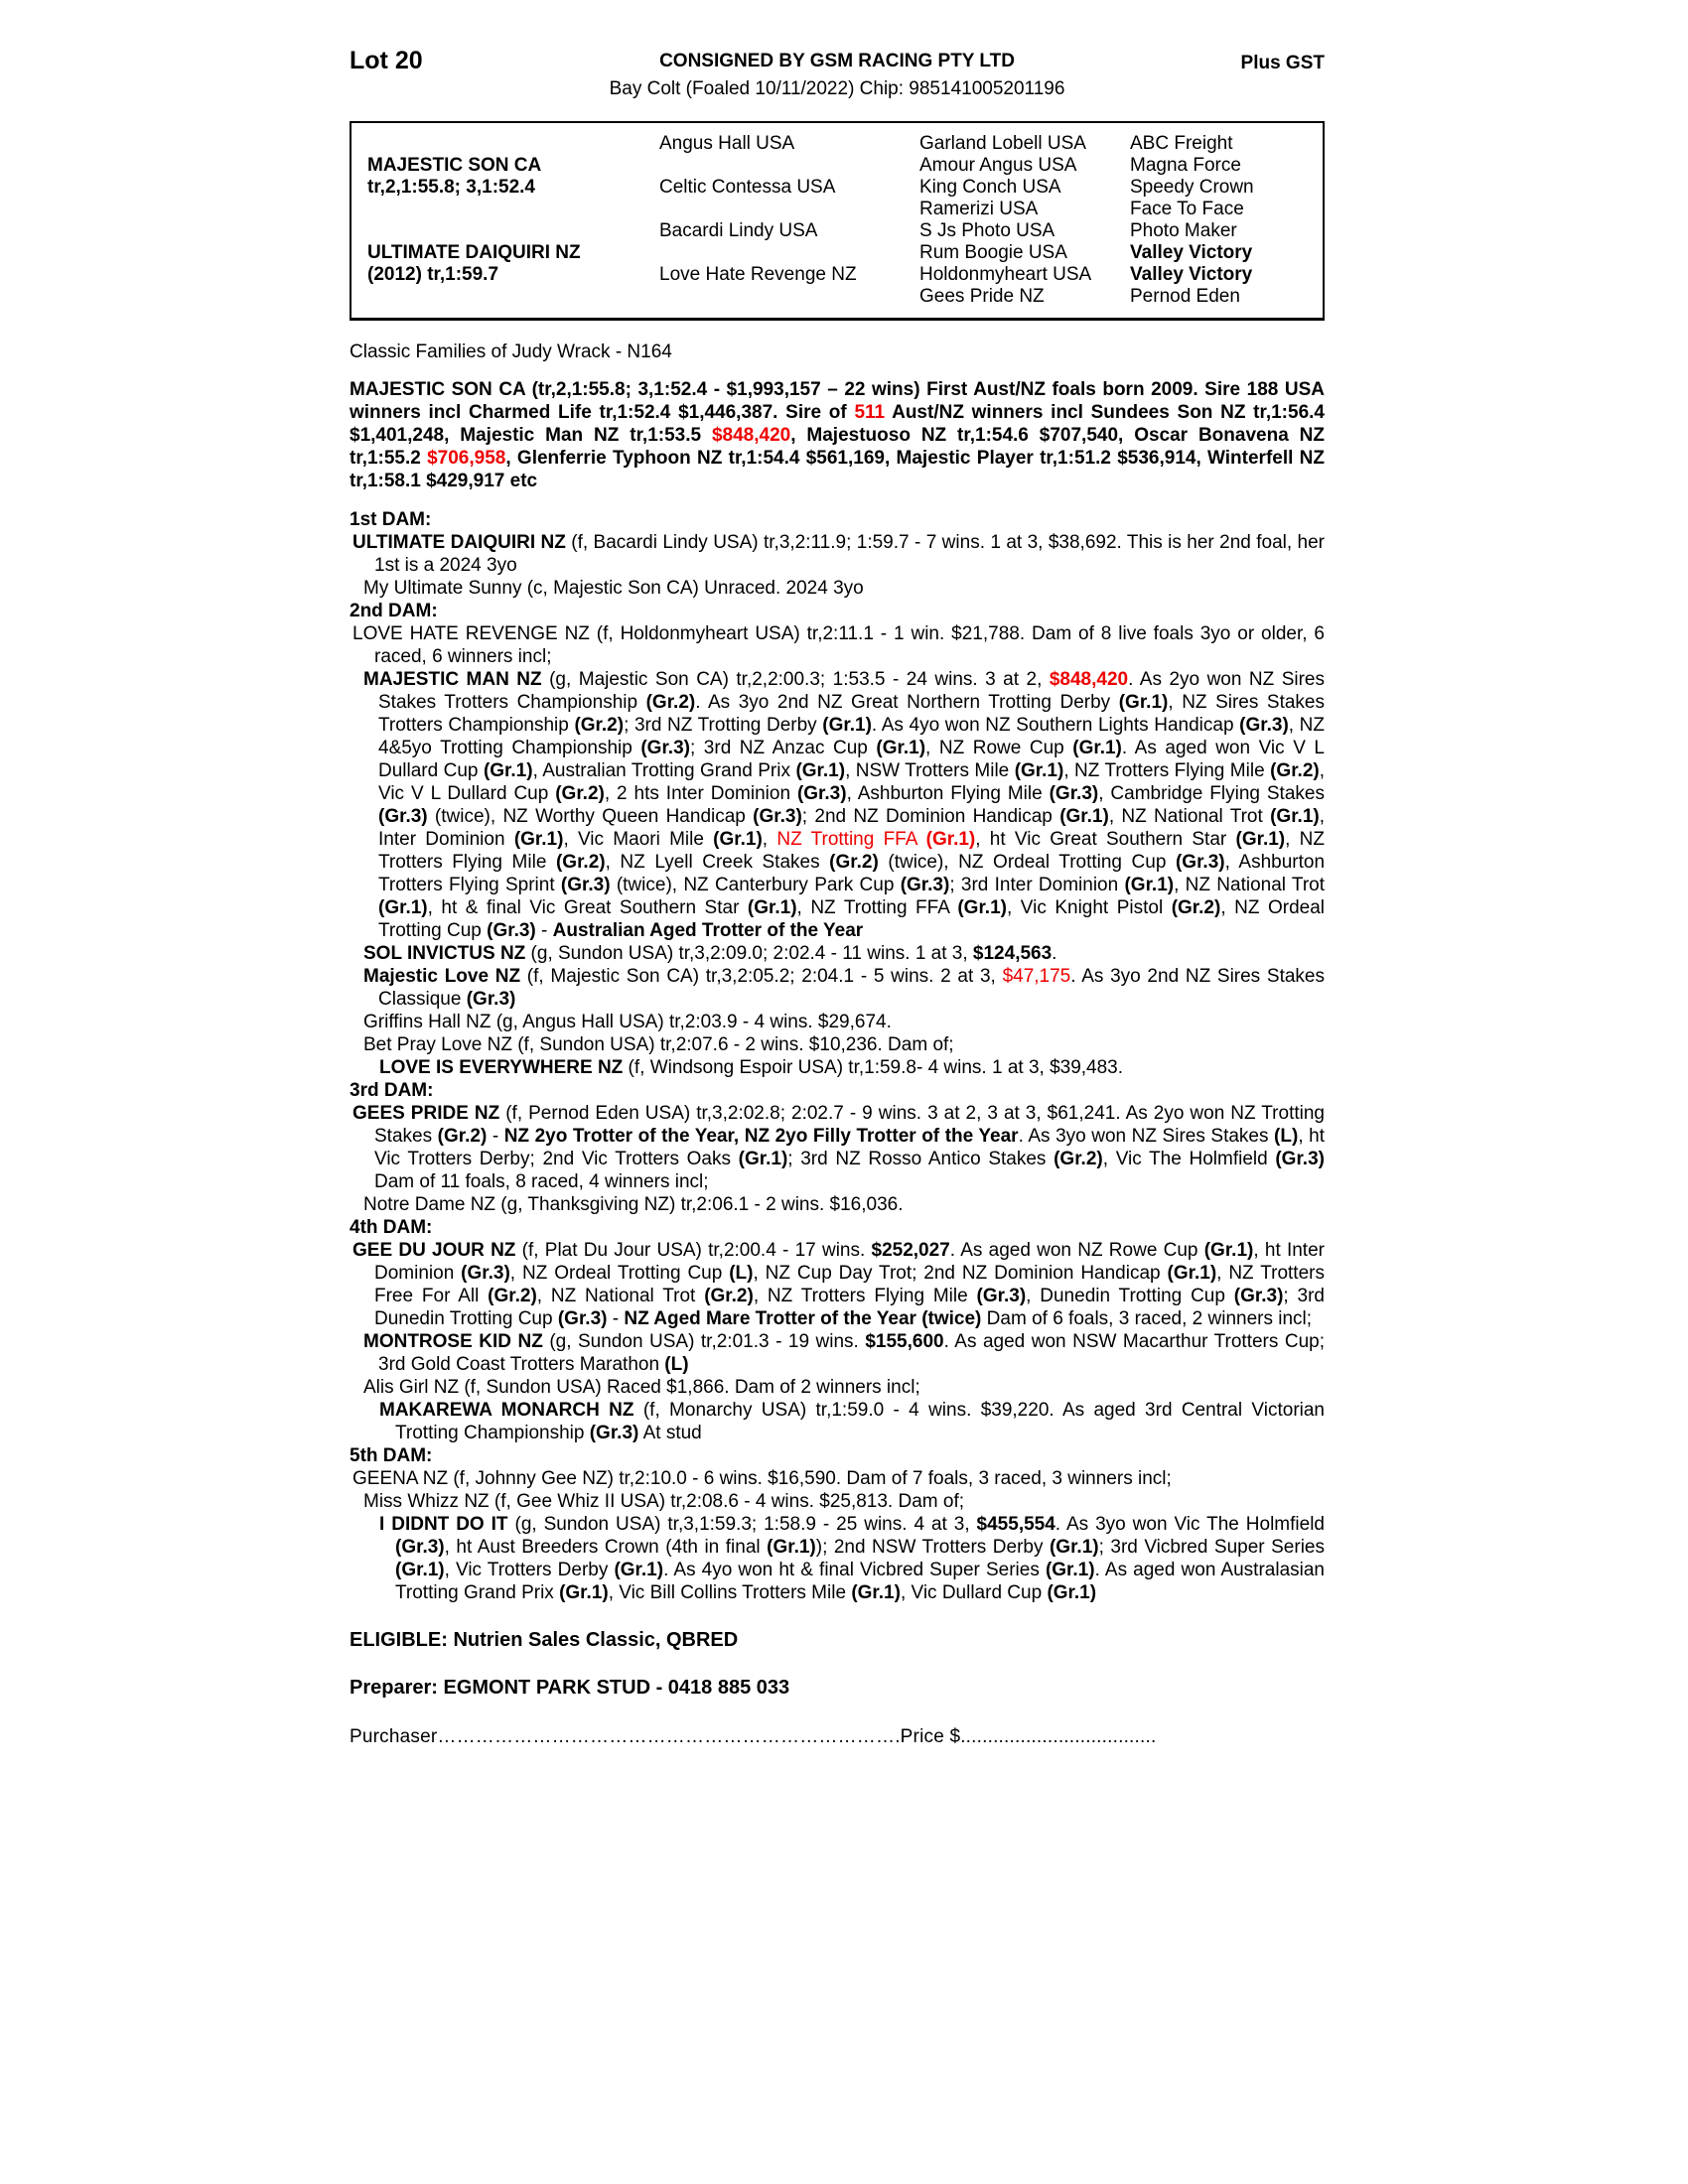  Describe the element at coordinates (391, 1227) in the screenshot. I see `dam4-heading: 4th DAM:` at that location.